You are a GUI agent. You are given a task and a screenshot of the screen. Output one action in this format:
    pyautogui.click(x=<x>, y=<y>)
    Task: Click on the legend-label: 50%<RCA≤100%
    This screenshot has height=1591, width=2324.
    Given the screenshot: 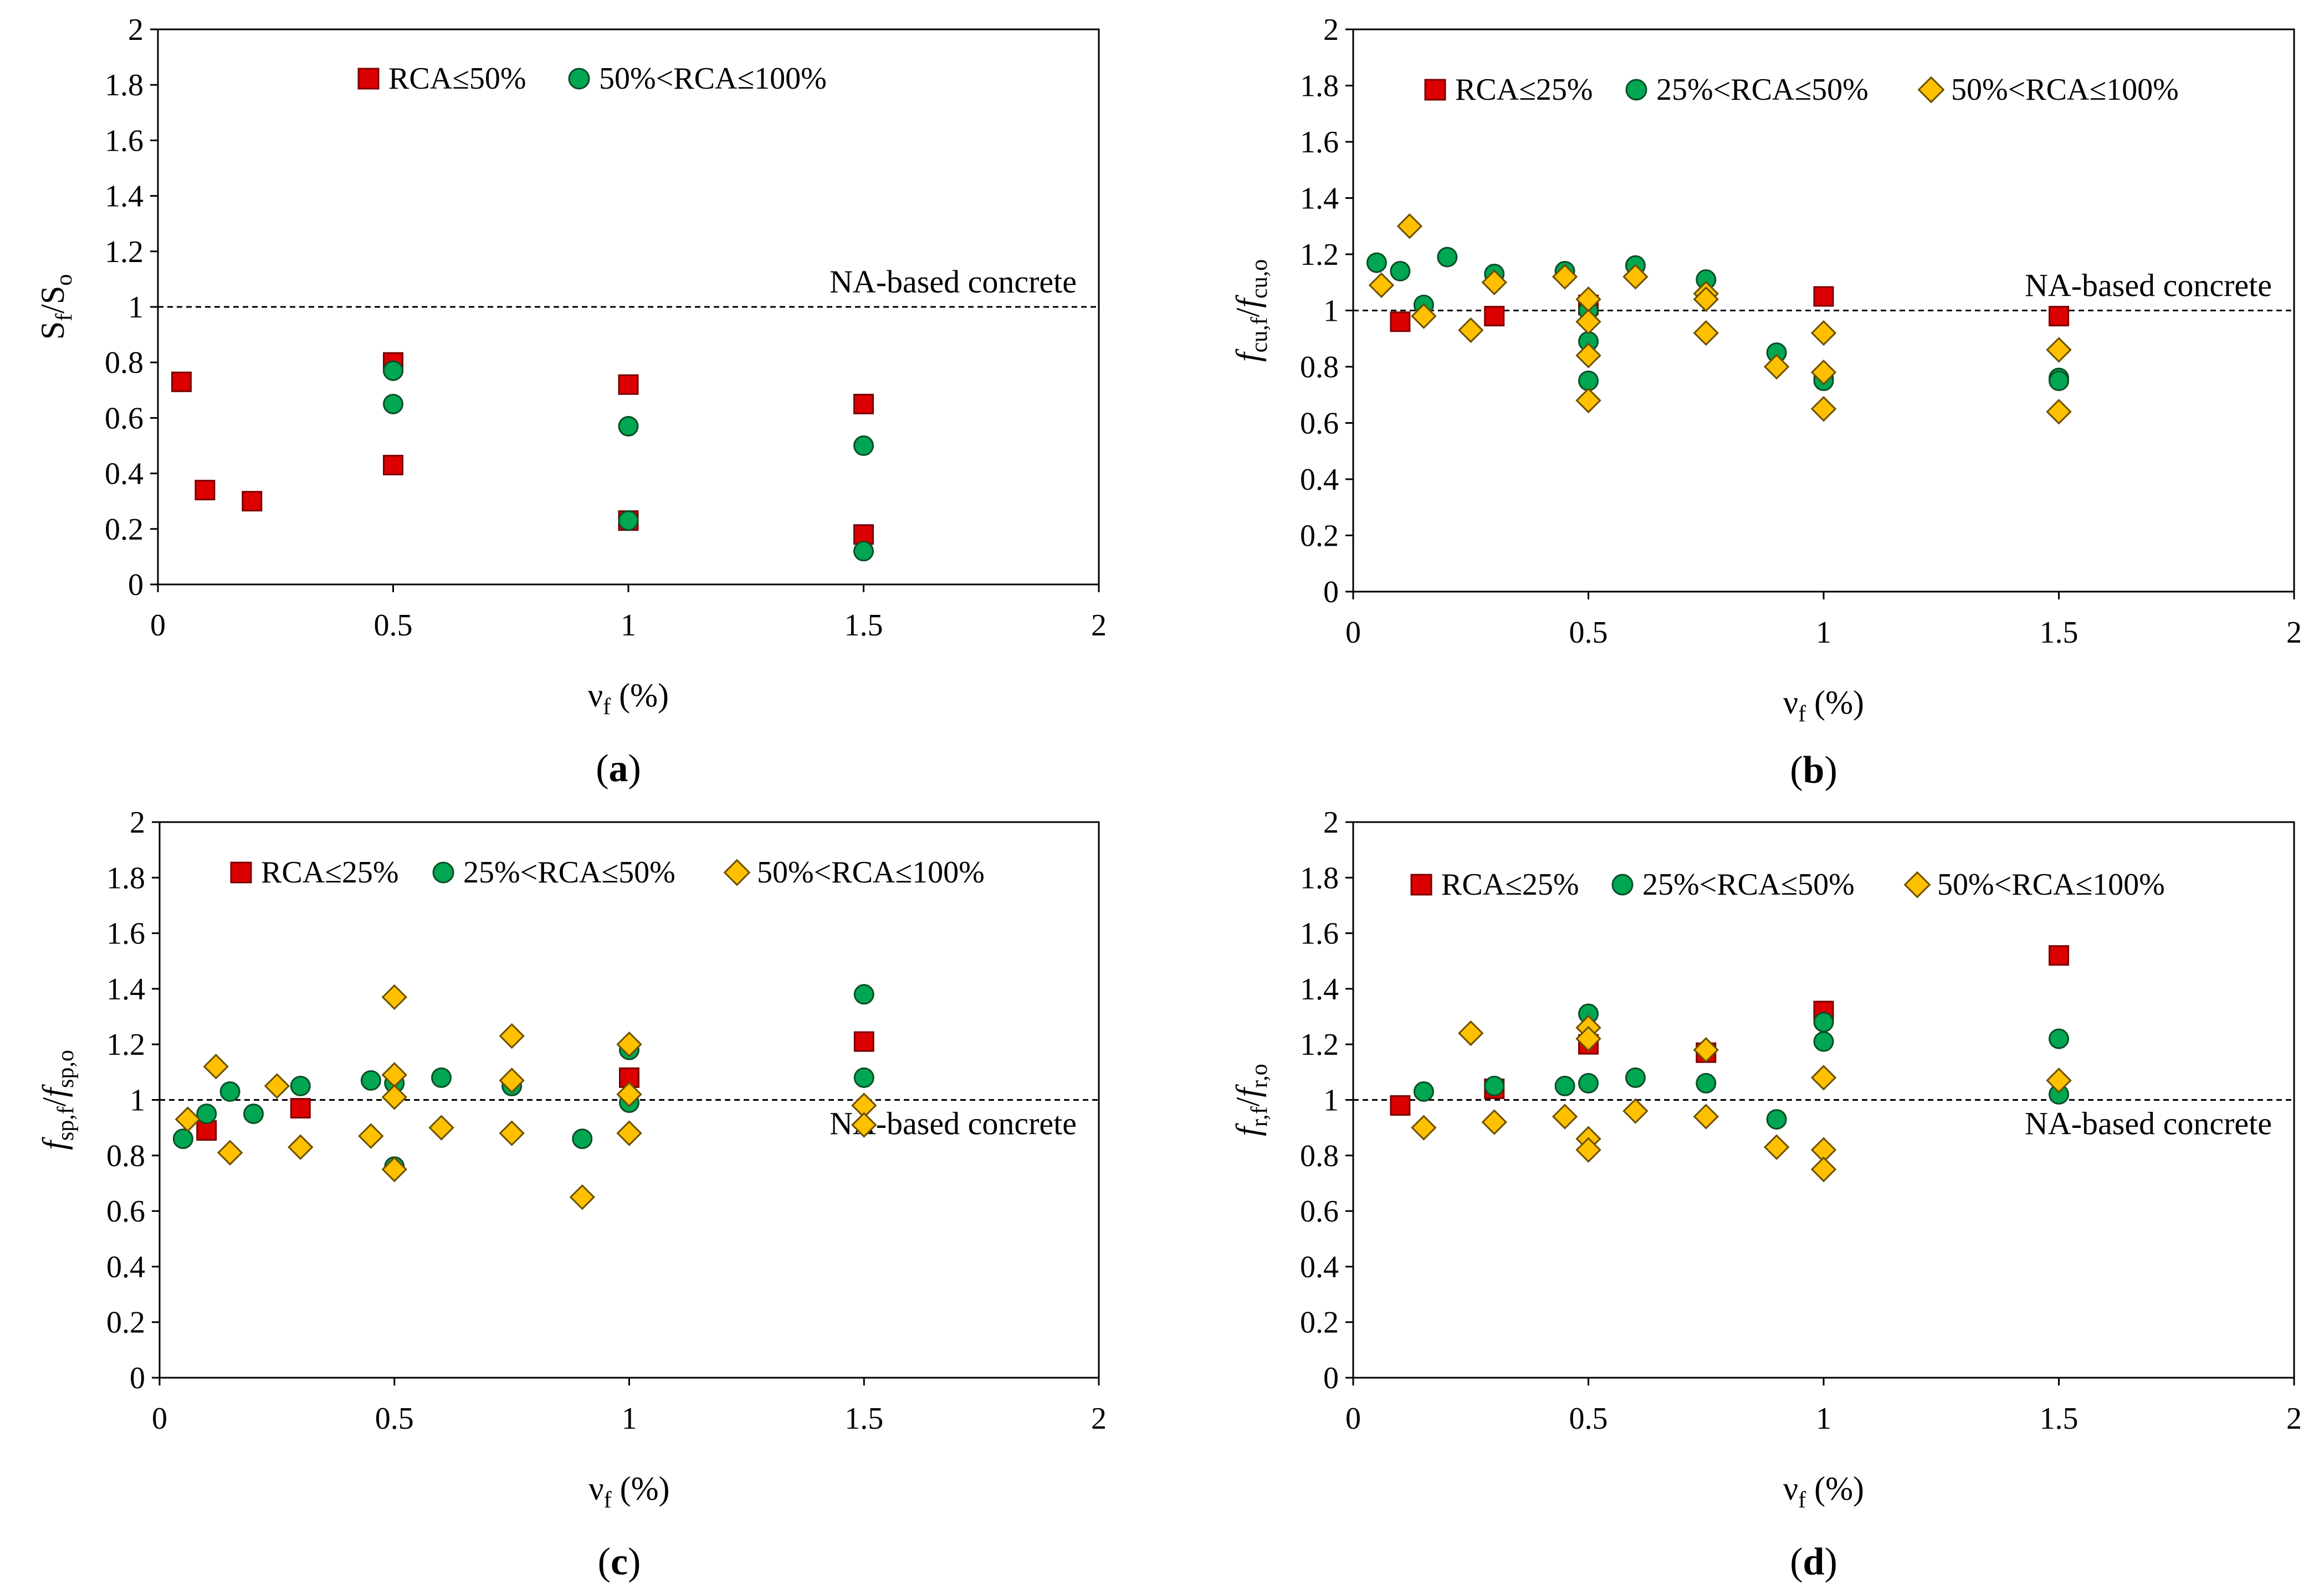 What is the action you would take?
    pyautogui.click(x=713, y=78)
    